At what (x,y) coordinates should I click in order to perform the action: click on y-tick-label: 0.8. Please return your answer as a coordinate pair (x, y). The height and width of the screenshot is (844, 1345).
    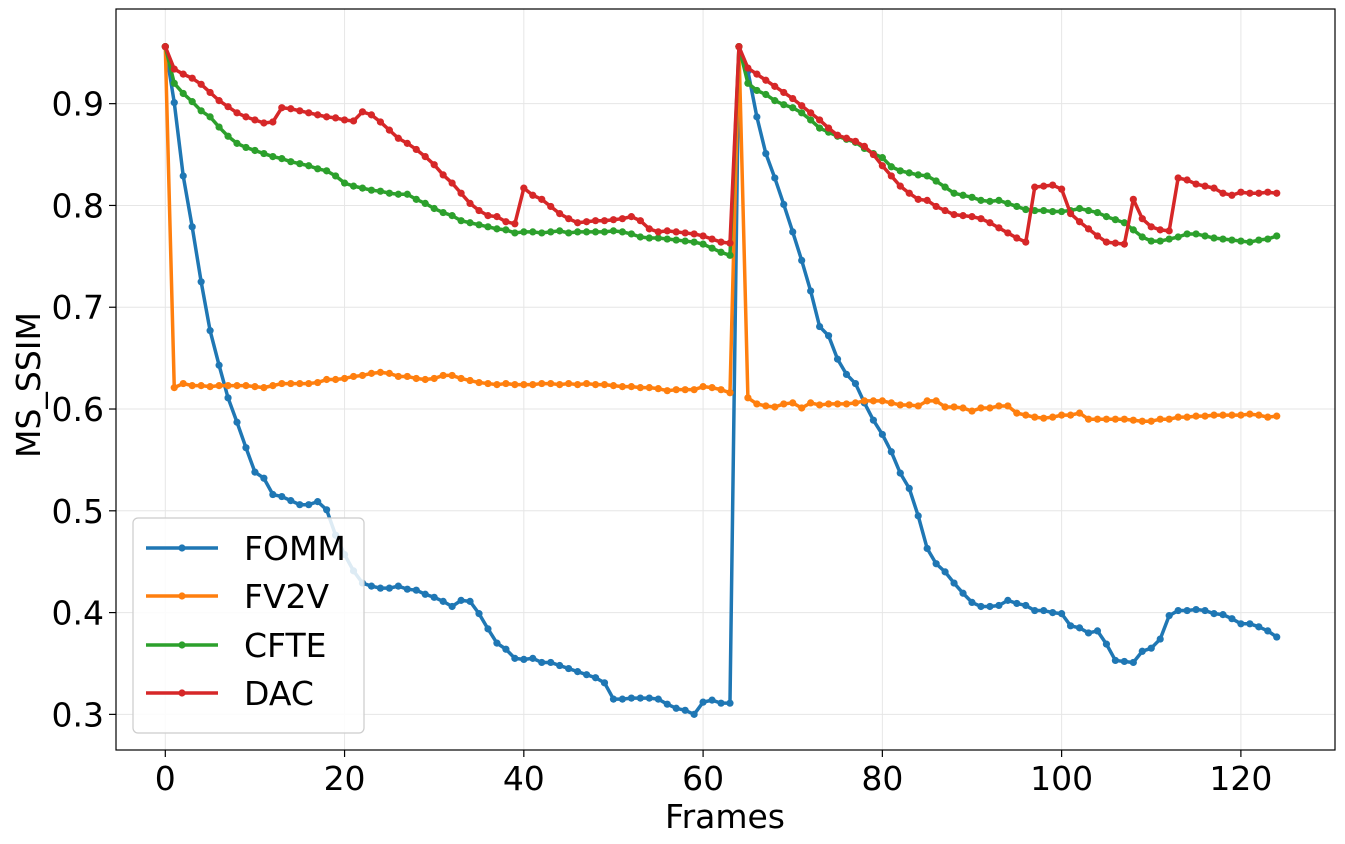
    Looking at the image, I should click on (78, 205).